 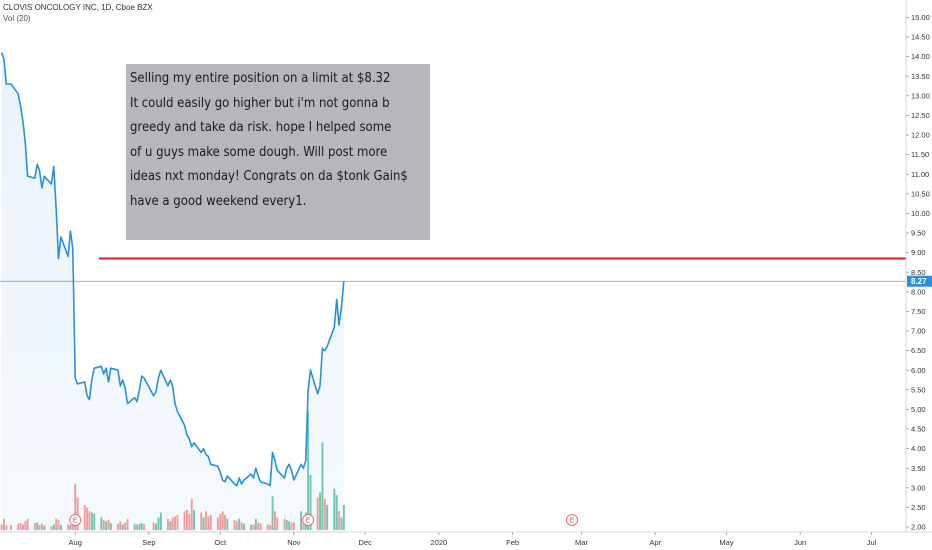 What do you see at coordinates (920, 154) in the screenshot?
I see `y-tick-label: 11.50` at bounding box center [920, 154].